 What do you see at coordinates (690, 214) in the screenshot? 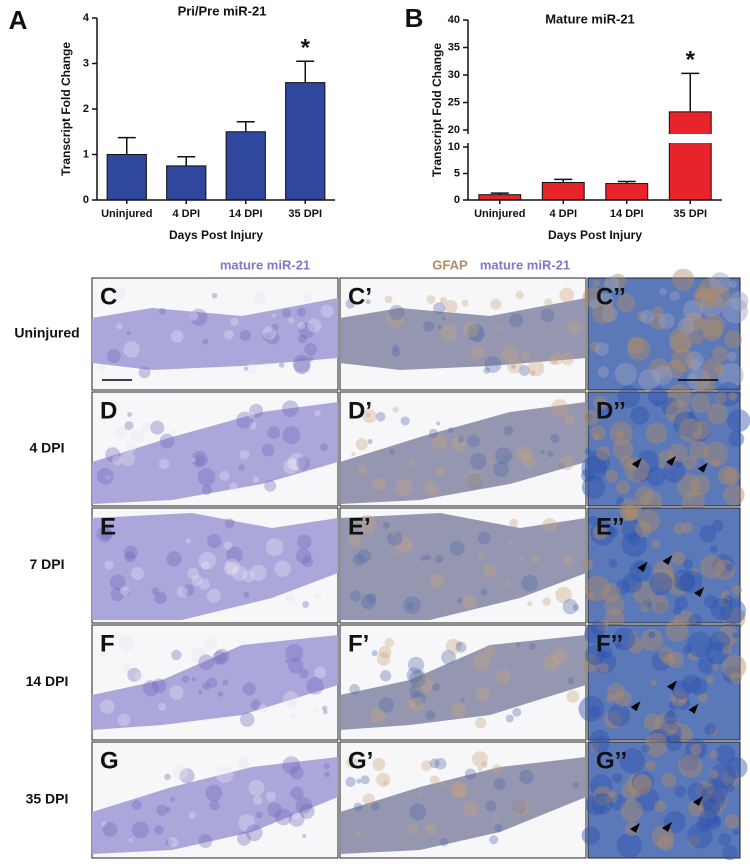
I see `x-tick-label: 35 DPI` at bounding box center [690, 214].